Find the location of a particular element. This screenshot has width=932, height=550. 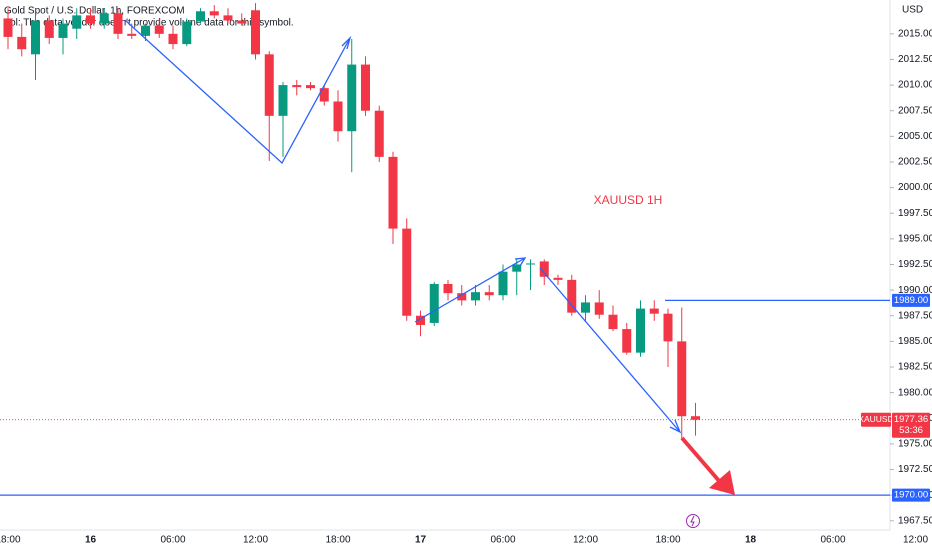

level-label: 1970.00 is located at coordinates (911, 495).